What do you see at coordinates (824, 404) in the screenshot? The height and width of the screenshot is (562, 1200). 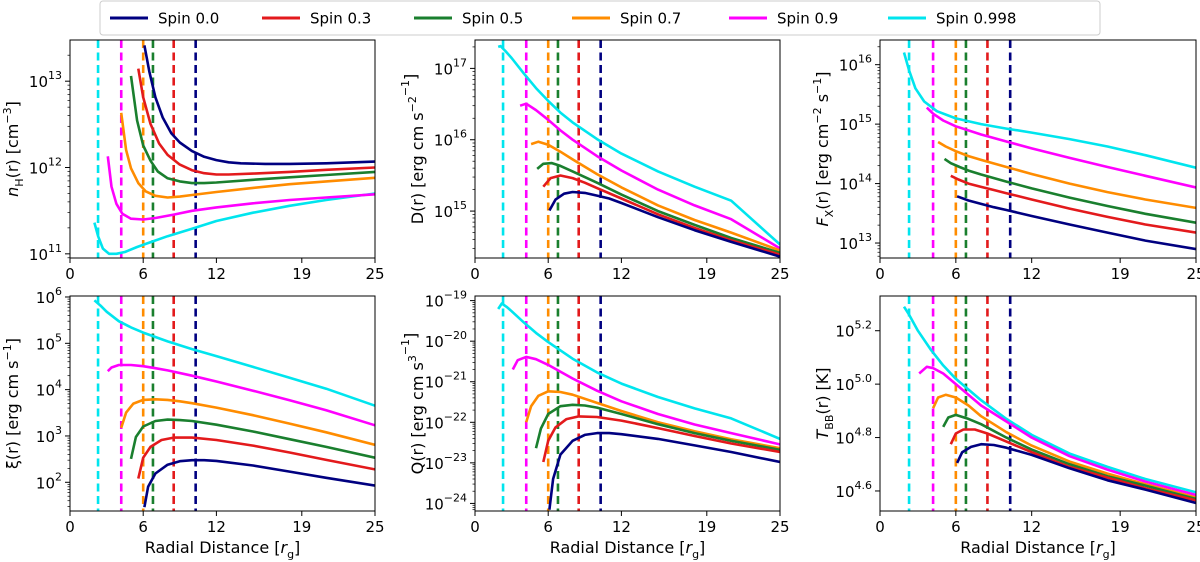 I see `y-axis-label: TBB(r) [K]` at bounding box center [824, 404].